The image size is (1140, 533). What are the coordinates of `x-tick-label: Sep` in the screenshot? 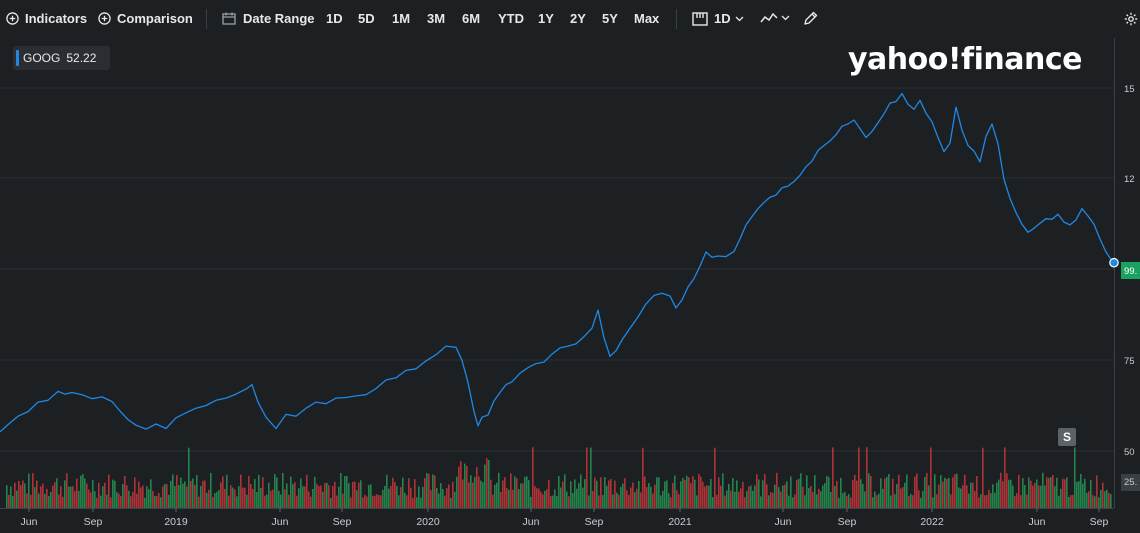 It's located at (594, 522).